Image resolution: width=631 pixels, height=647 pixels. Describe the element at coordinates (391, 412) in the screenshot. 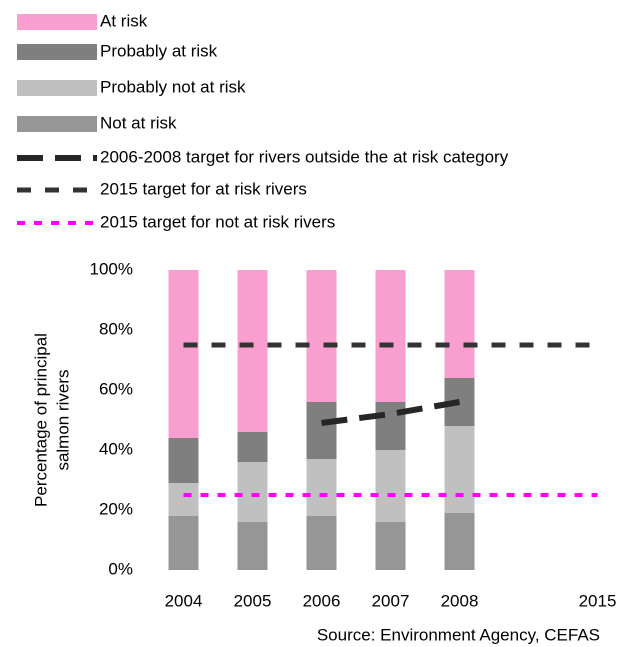

I see `target-line` at that location.